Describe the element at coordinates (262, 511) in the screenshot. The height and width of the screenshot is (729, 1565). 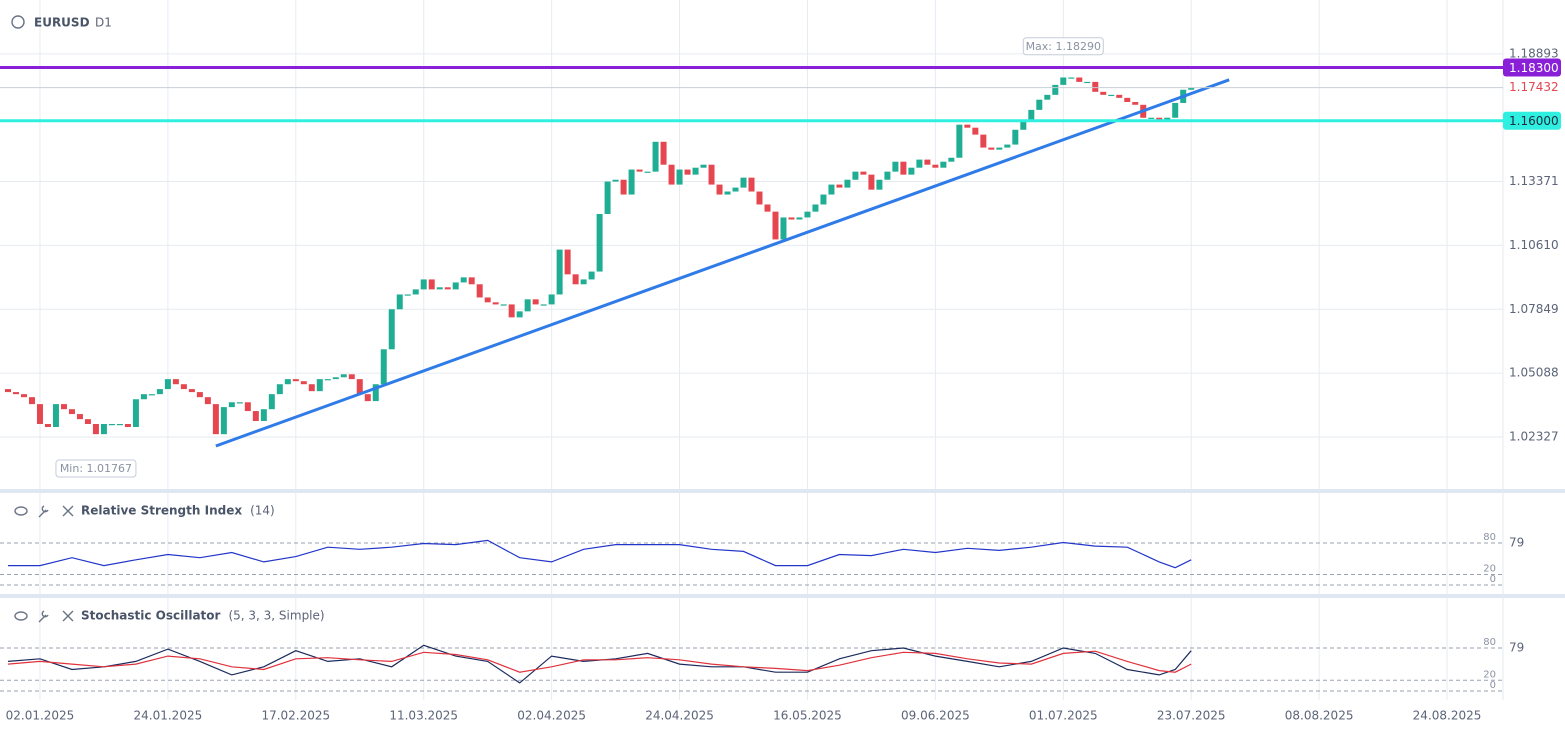
I see `indicator-params: (14)` at that location.